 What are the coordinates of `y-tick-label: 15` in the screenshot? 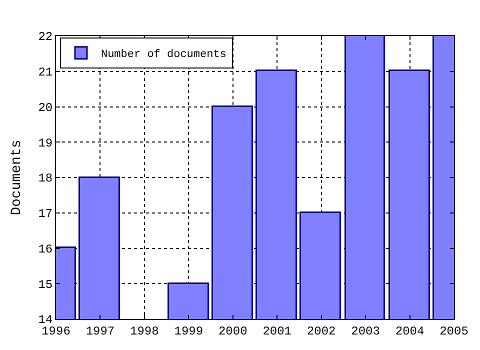 It's located at (45, 285).